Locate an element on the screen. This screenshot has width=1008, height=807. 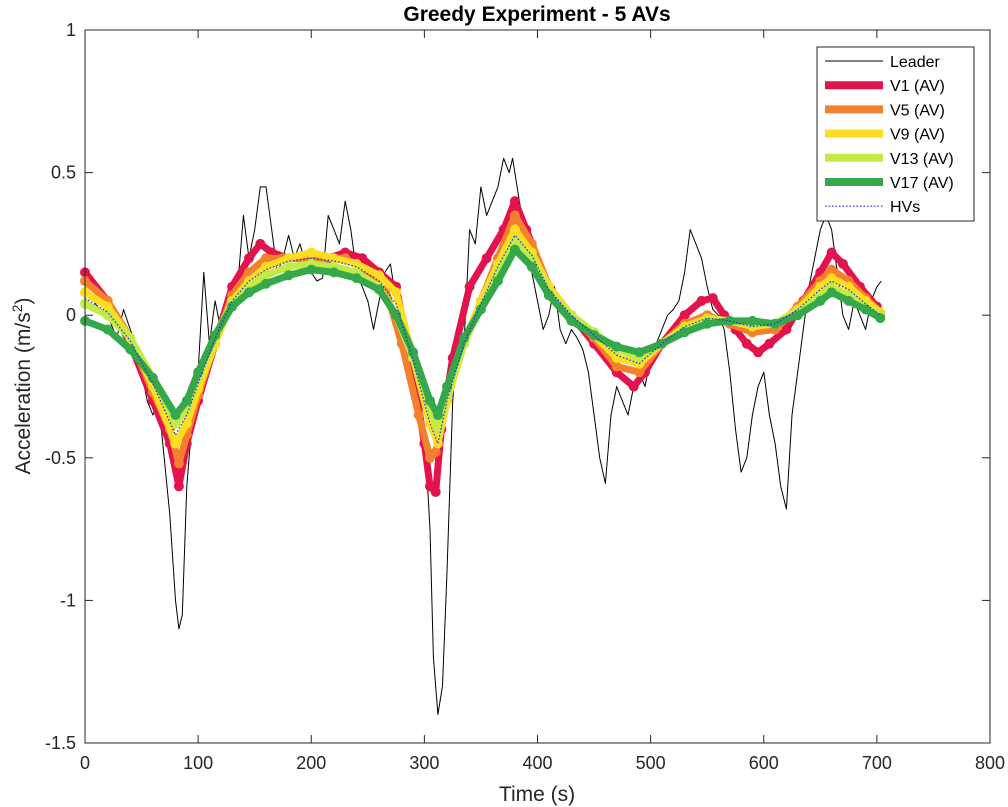
legend-v13-av-label: V13 (AV) is located at coordinates (922, 159).